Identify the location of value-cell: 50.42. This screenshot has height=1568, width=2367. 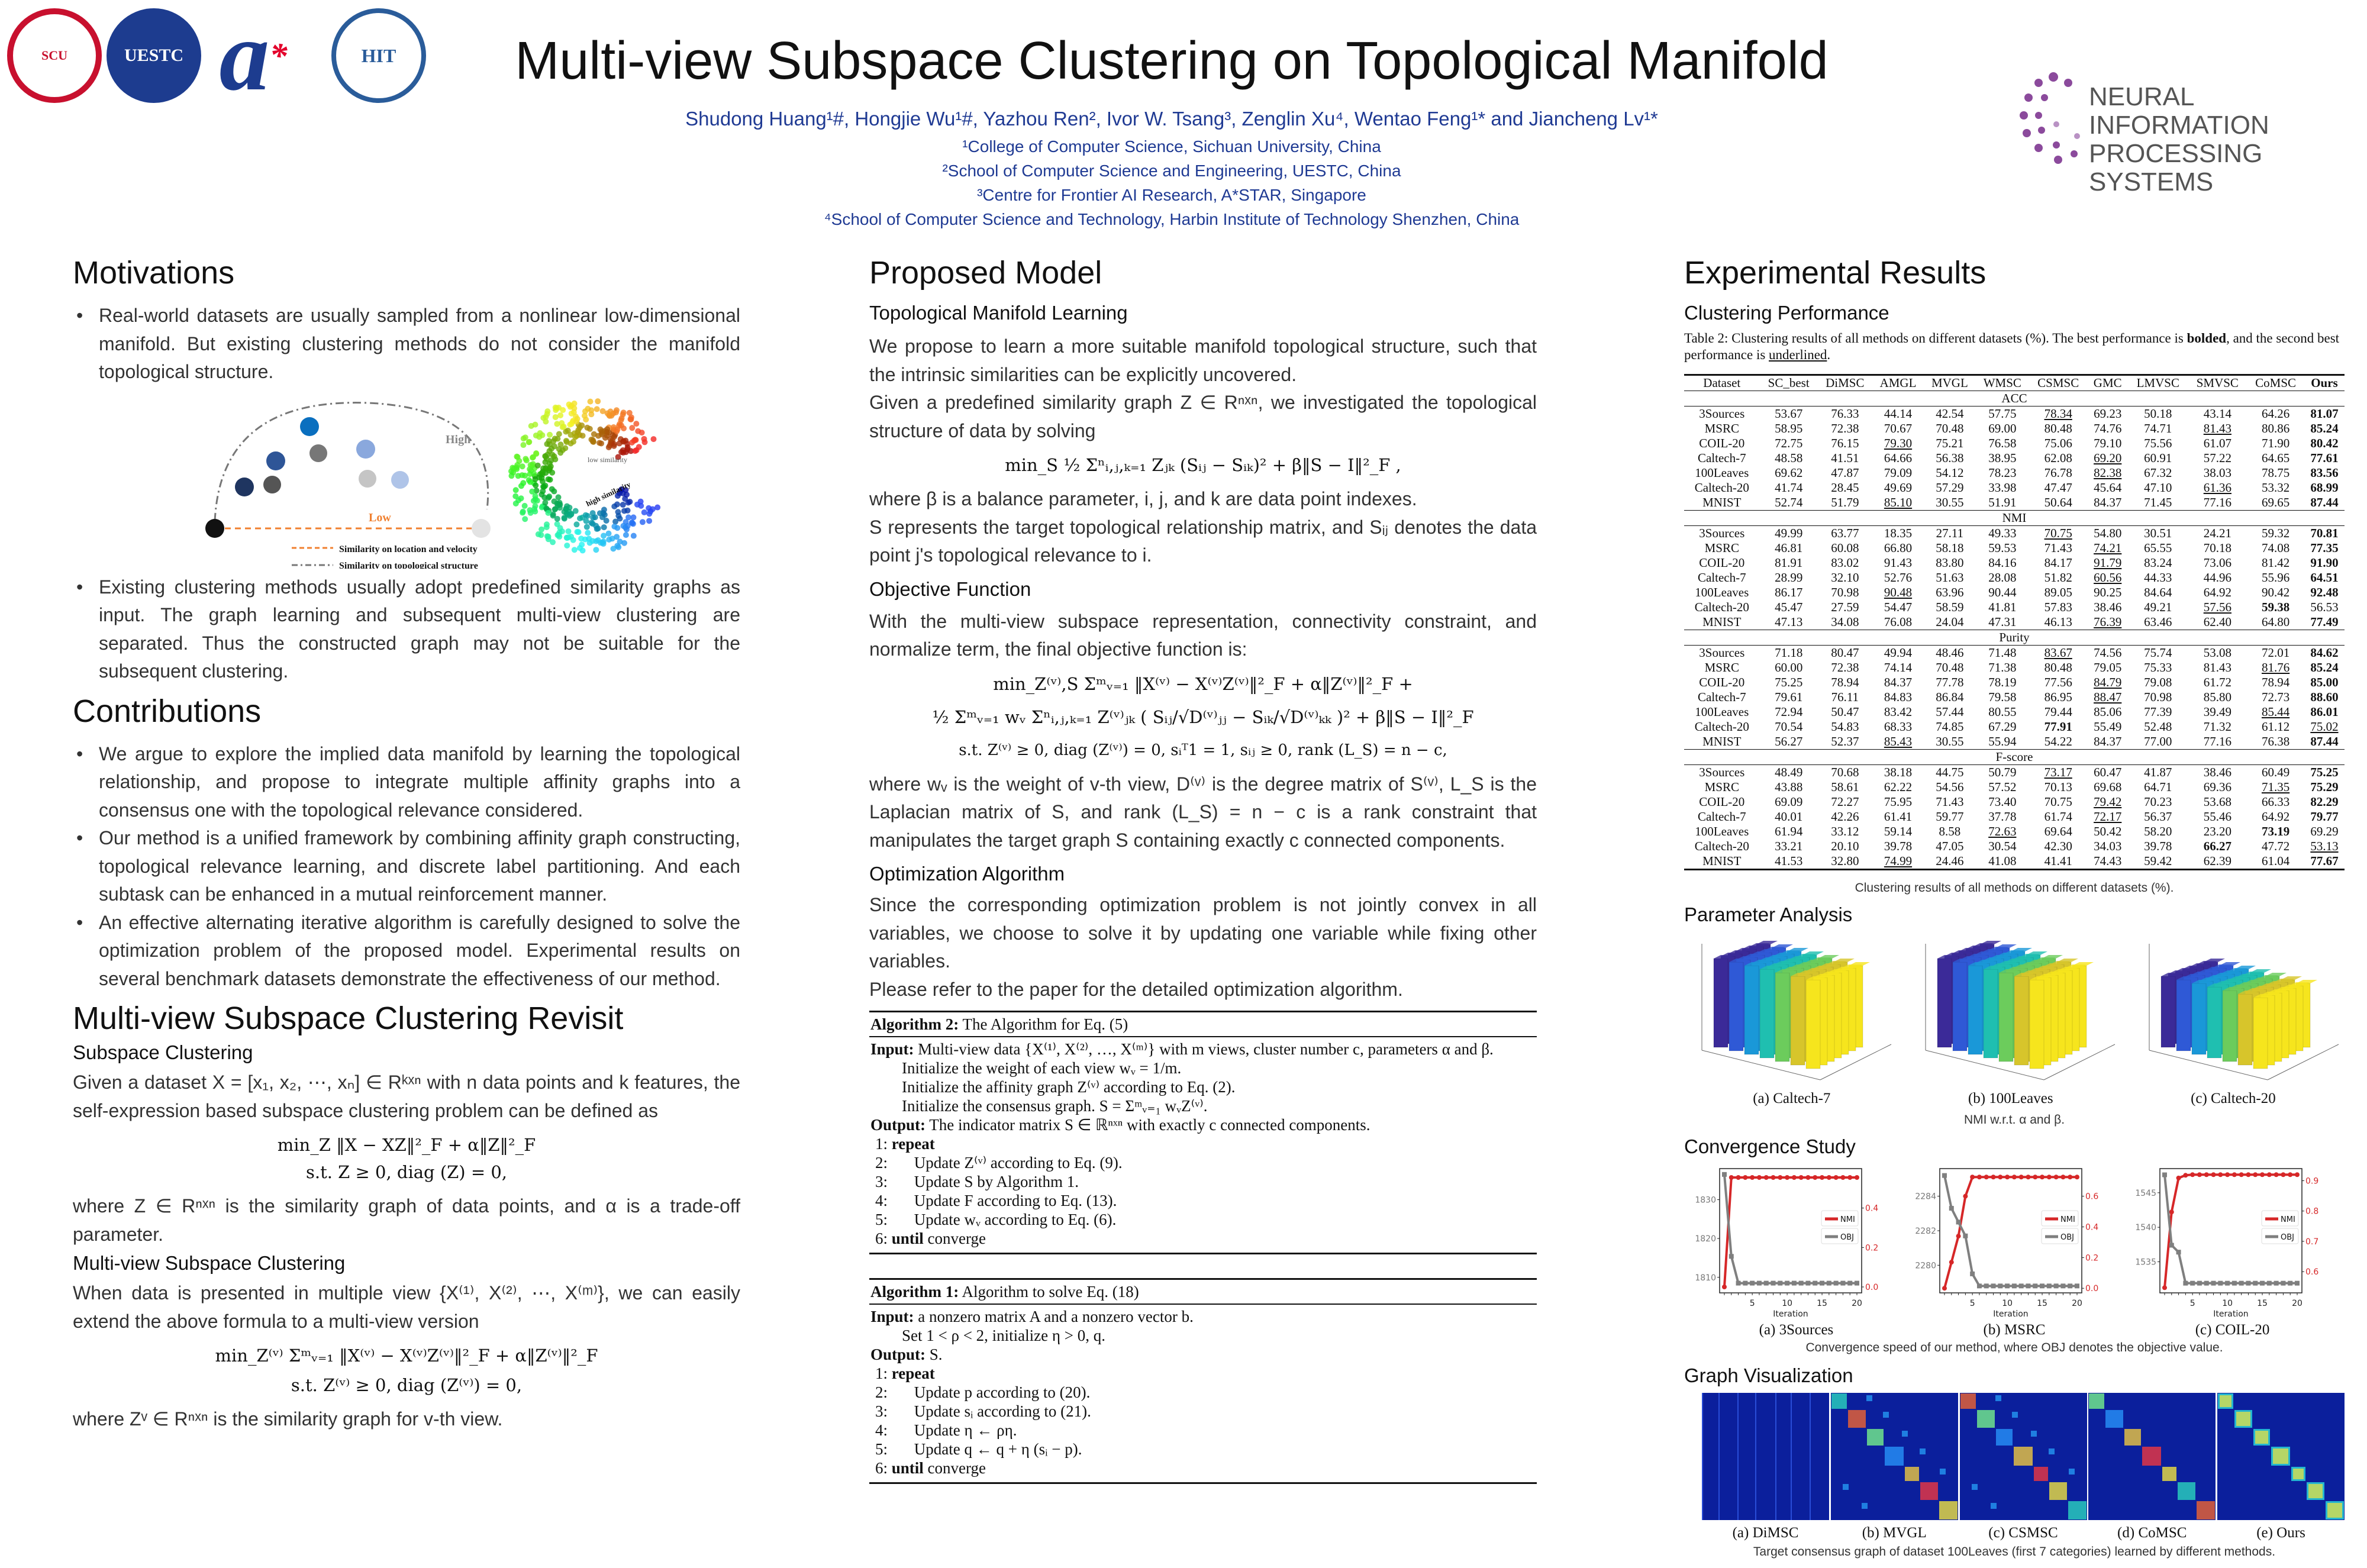
(2108, 831).